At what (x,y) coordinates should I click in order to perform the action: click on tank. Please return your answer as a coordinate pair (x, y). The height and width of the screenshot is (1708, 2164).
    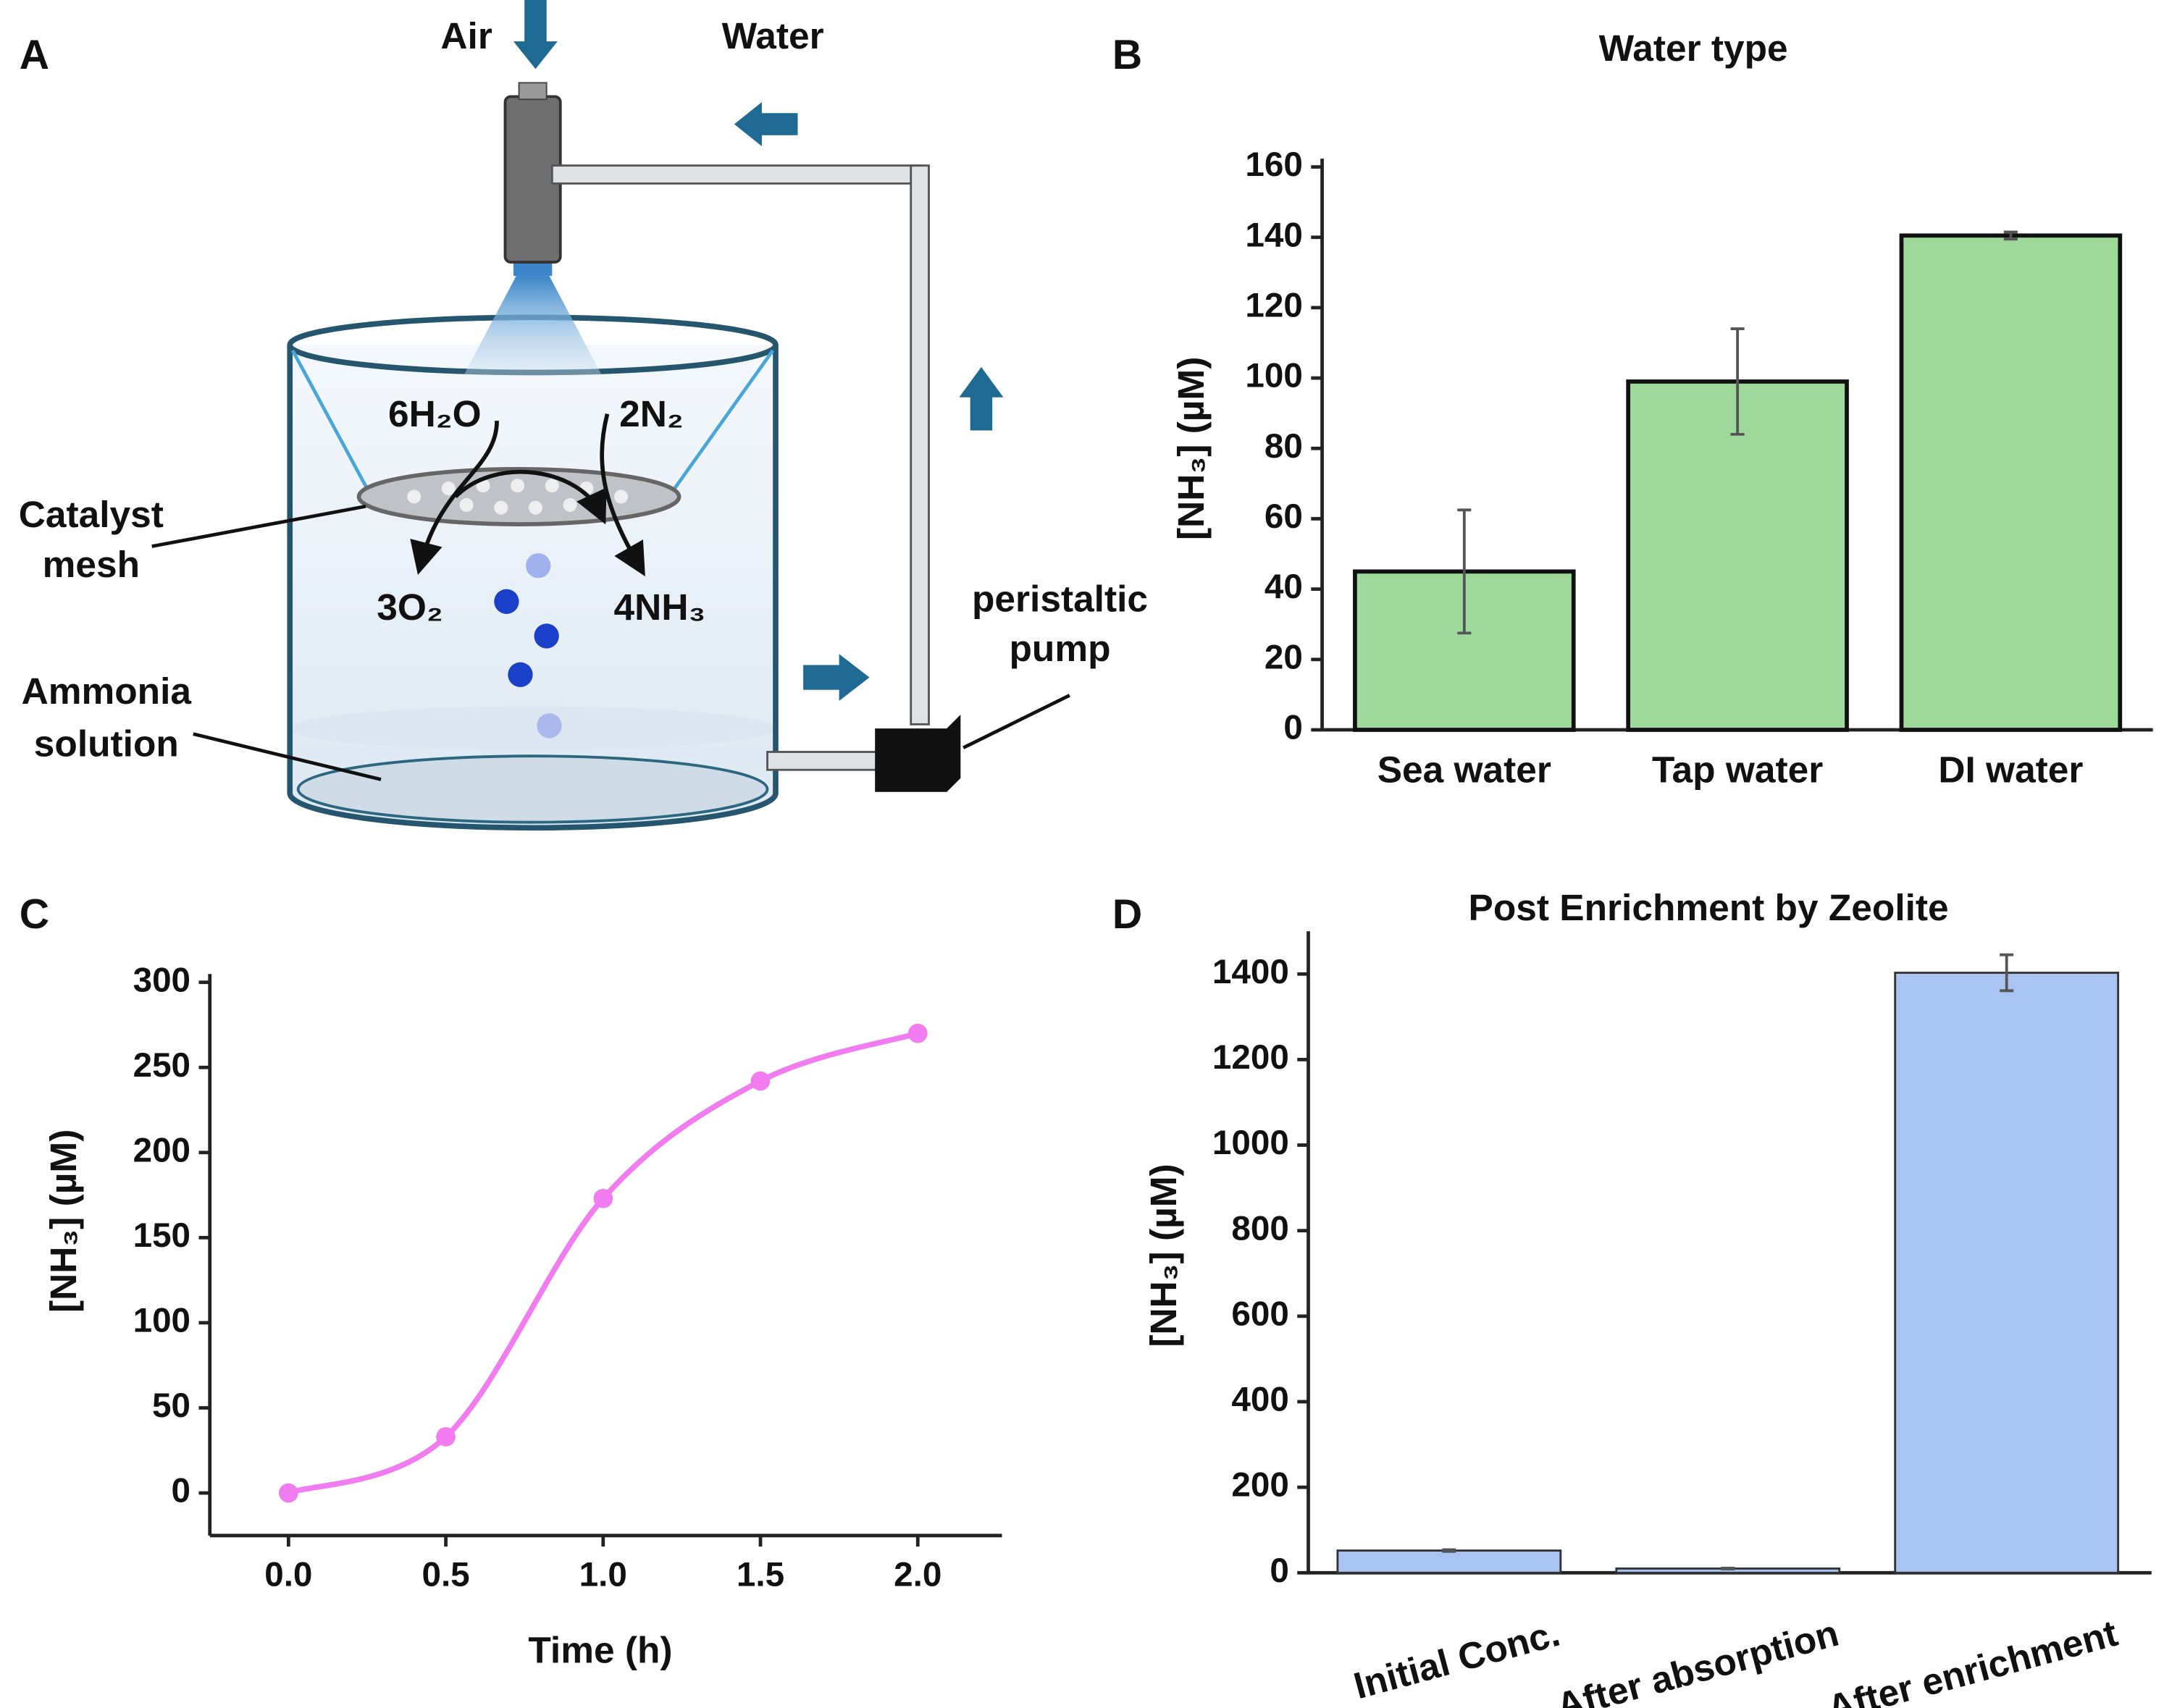
    Looking at the image, I should click on (533, 586).